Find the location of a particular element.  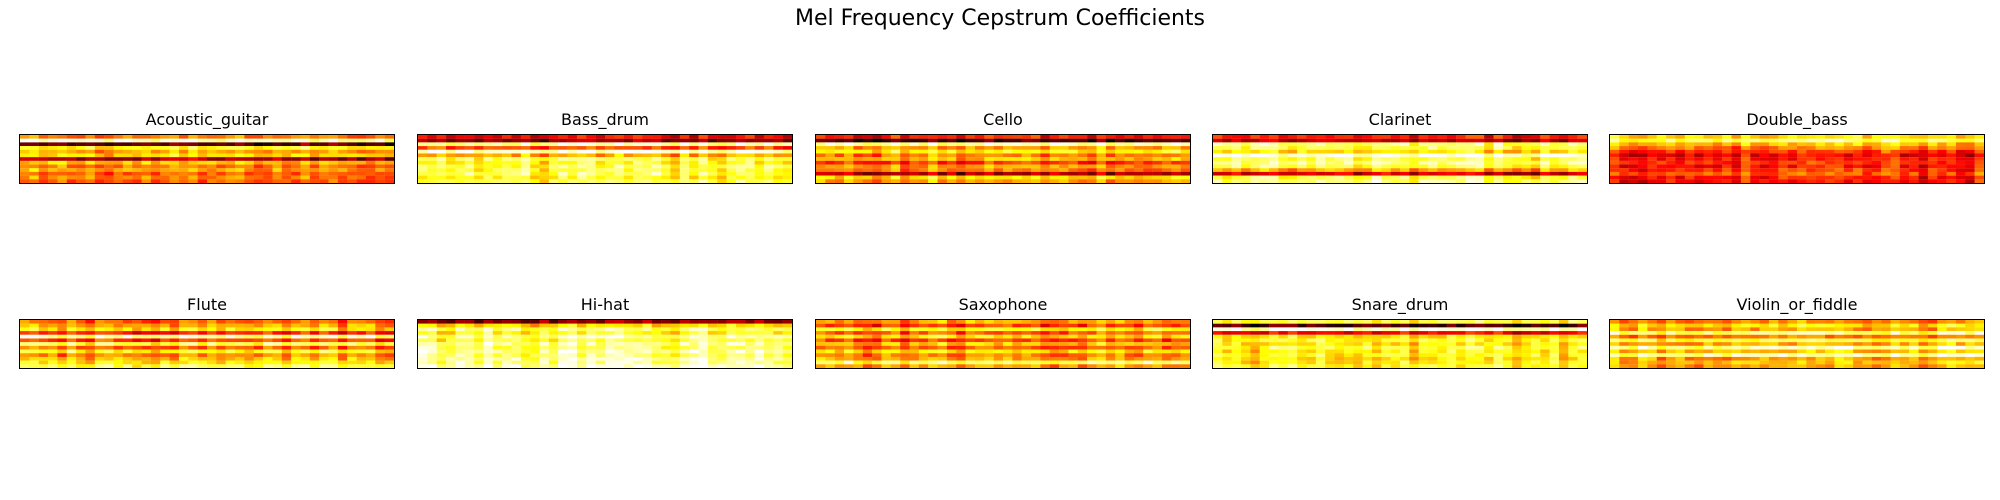

heatmap-plot is located at coordinates (605, 344).